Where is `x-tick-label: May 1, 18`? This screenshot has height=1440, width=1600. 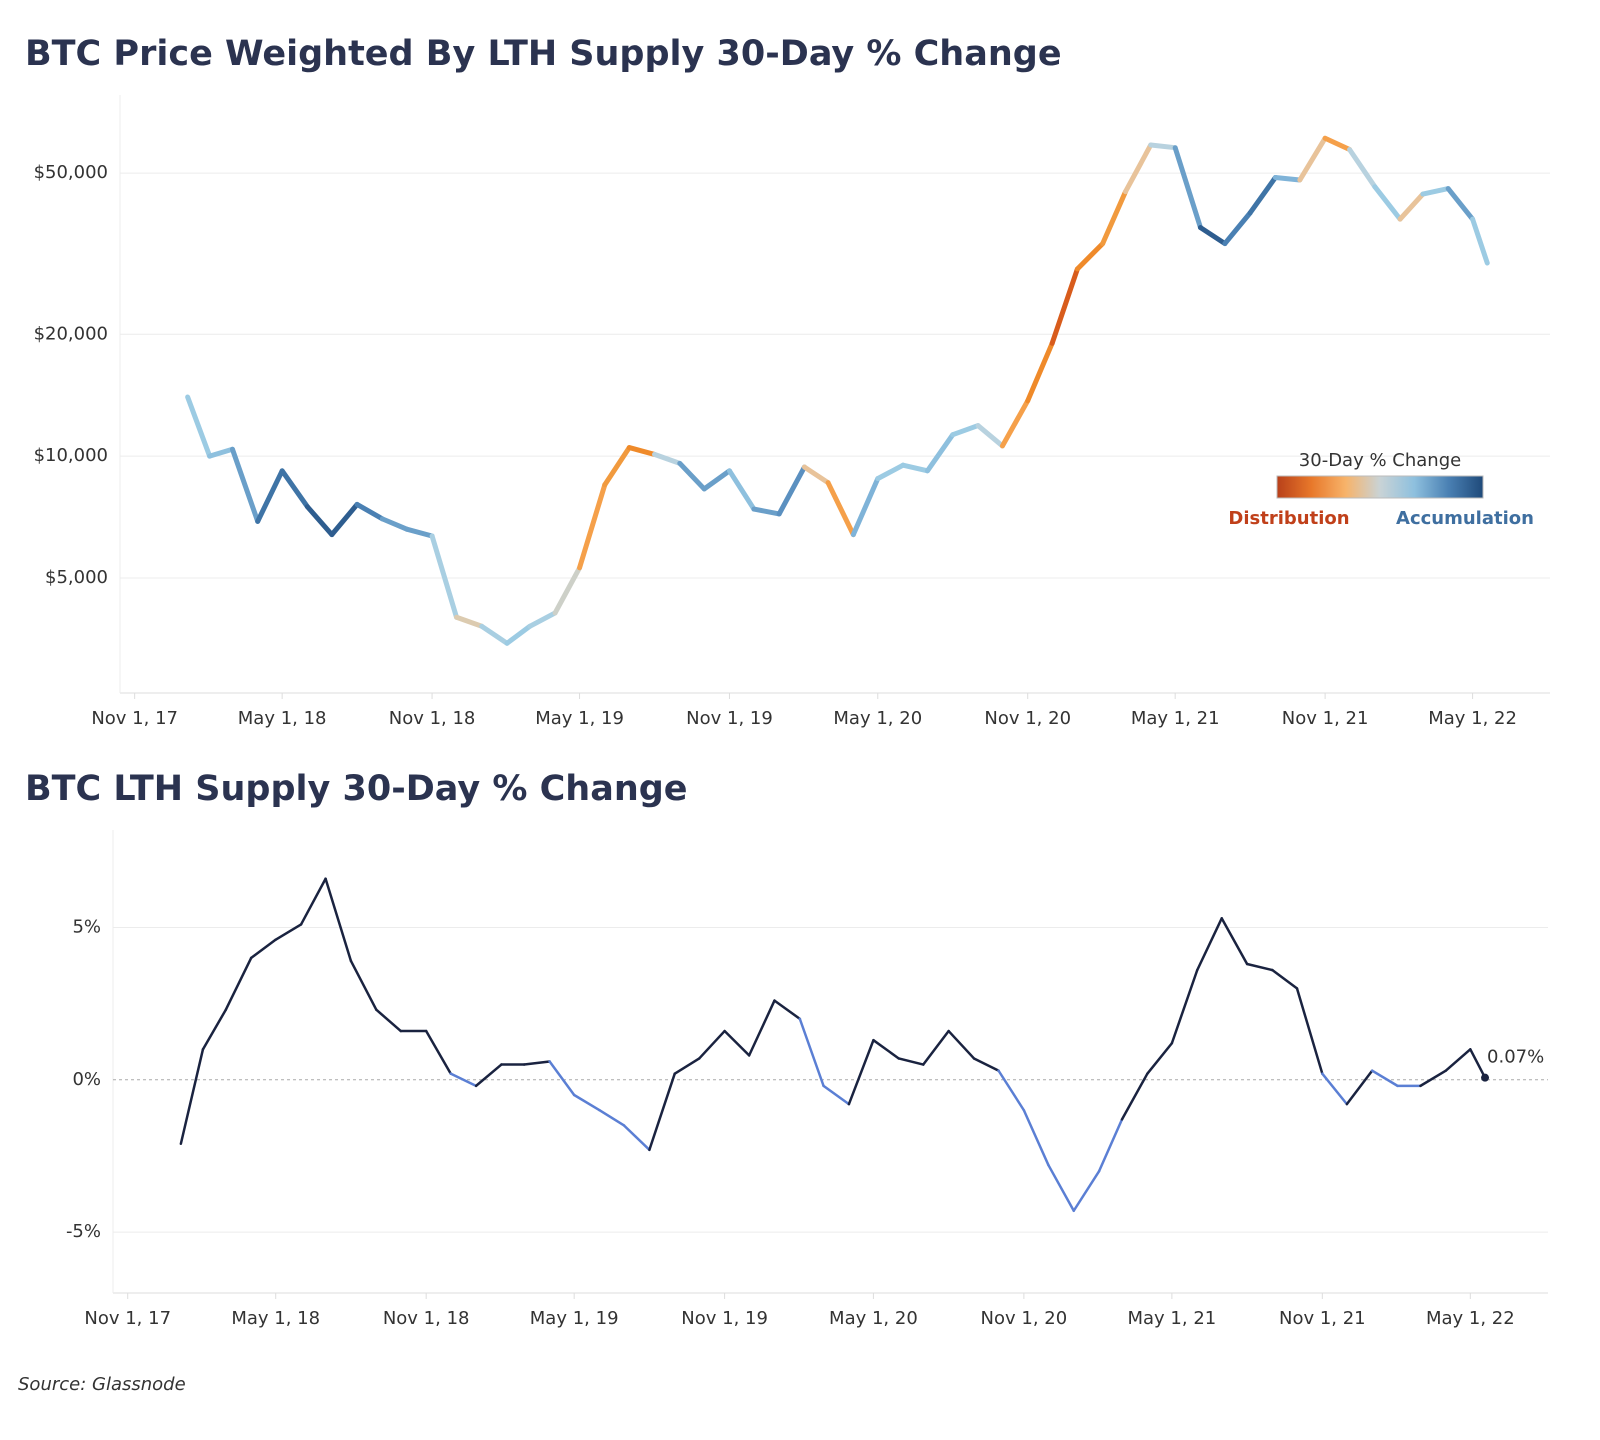 x-tick-label: May 1, 18 is located at coordinates (282, 718).